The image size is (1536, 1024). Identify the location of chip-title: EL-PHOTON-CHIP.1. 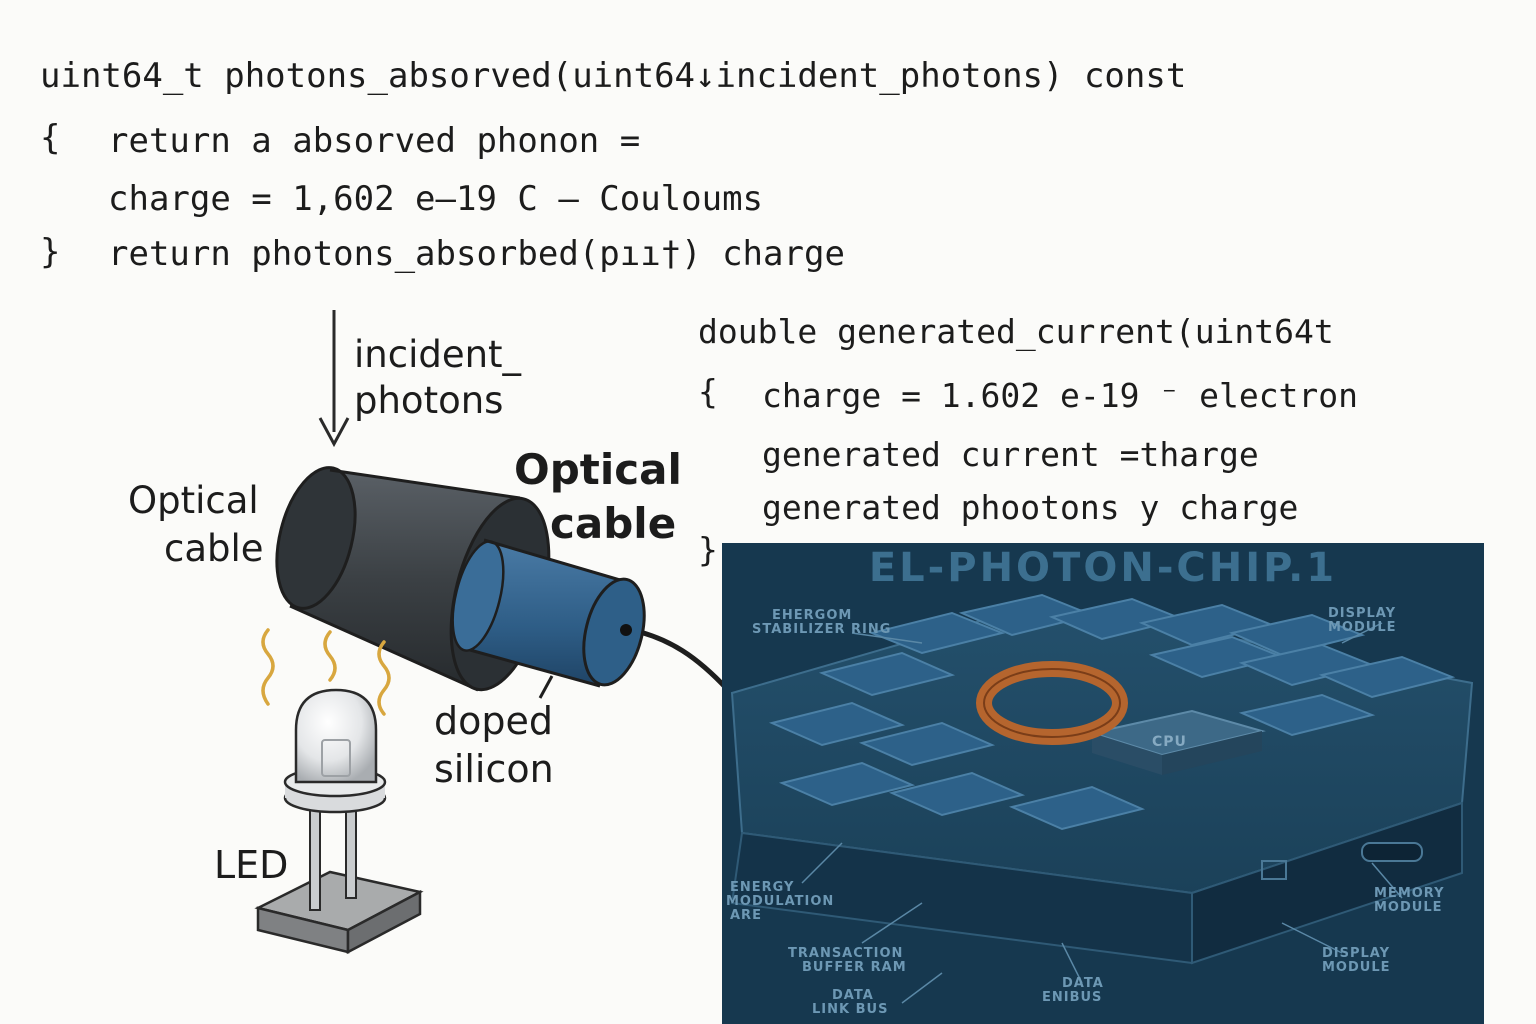
(1103, 568).